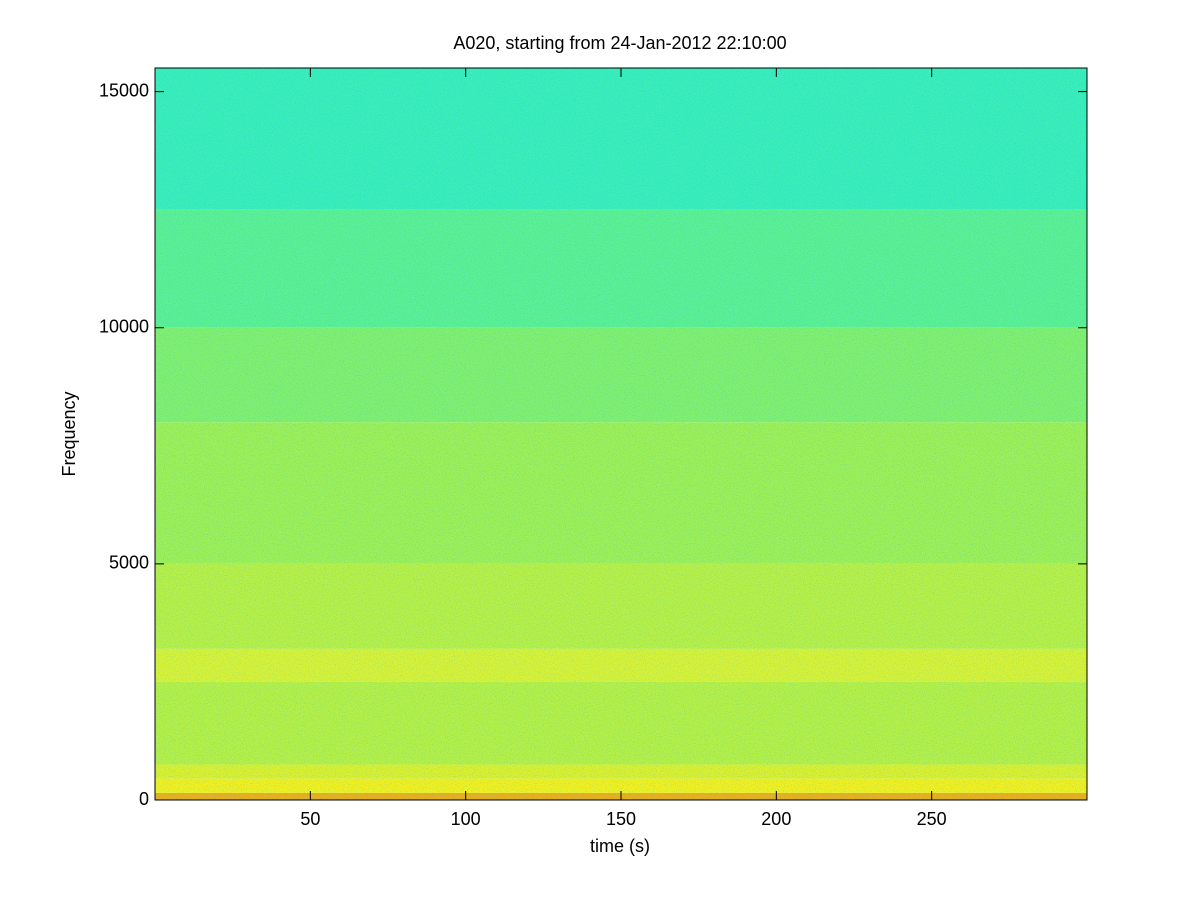  Describe the element at coordinates (776, 819) in the screenshot. I see `x-tick-label: 200` at that location.